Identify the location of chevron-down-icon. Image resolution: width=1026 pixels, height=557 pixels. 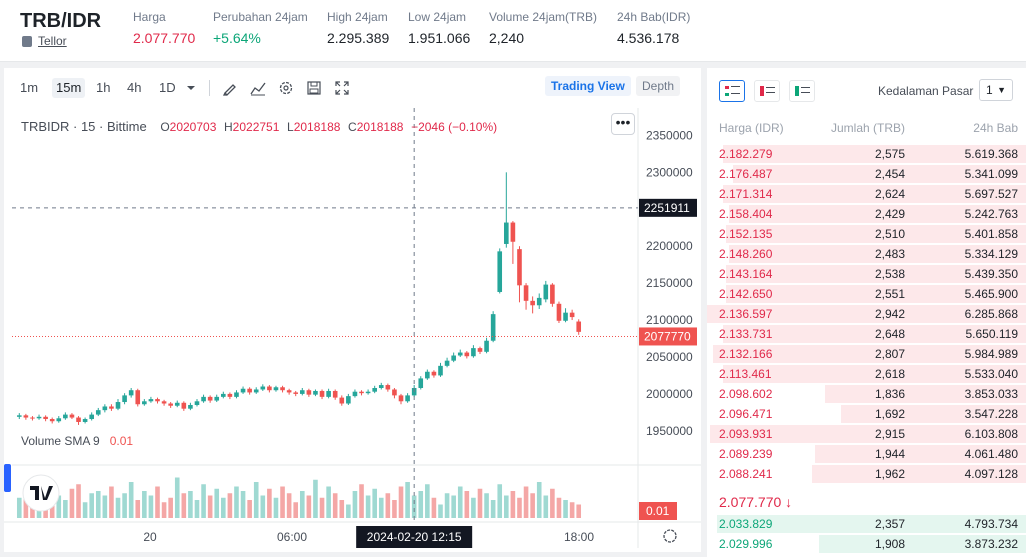
(191, 88).